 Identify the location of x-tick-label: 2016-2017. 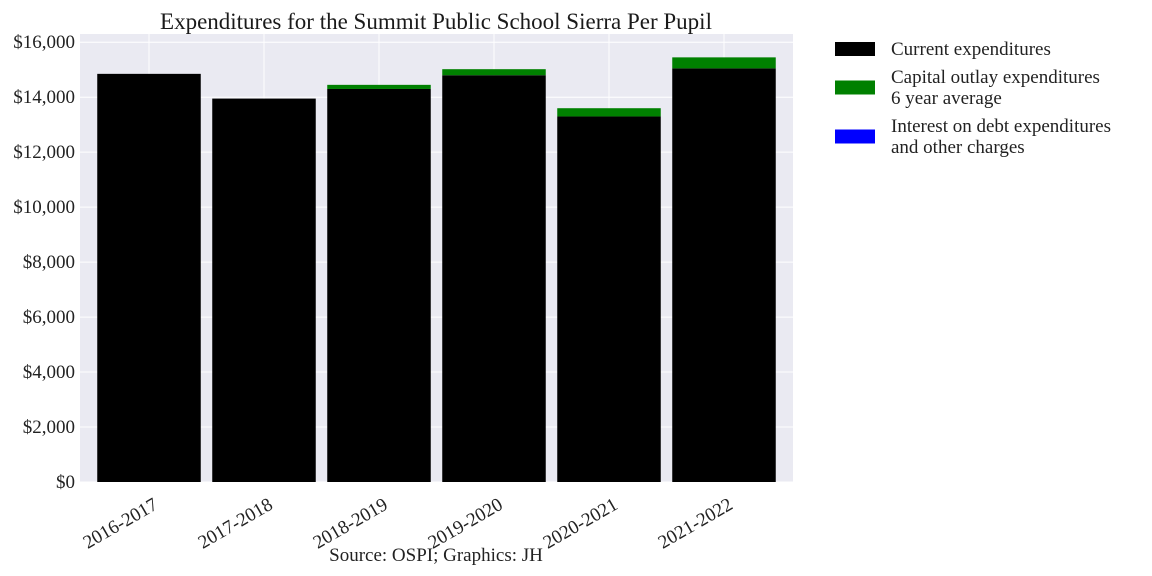
(121, 523).